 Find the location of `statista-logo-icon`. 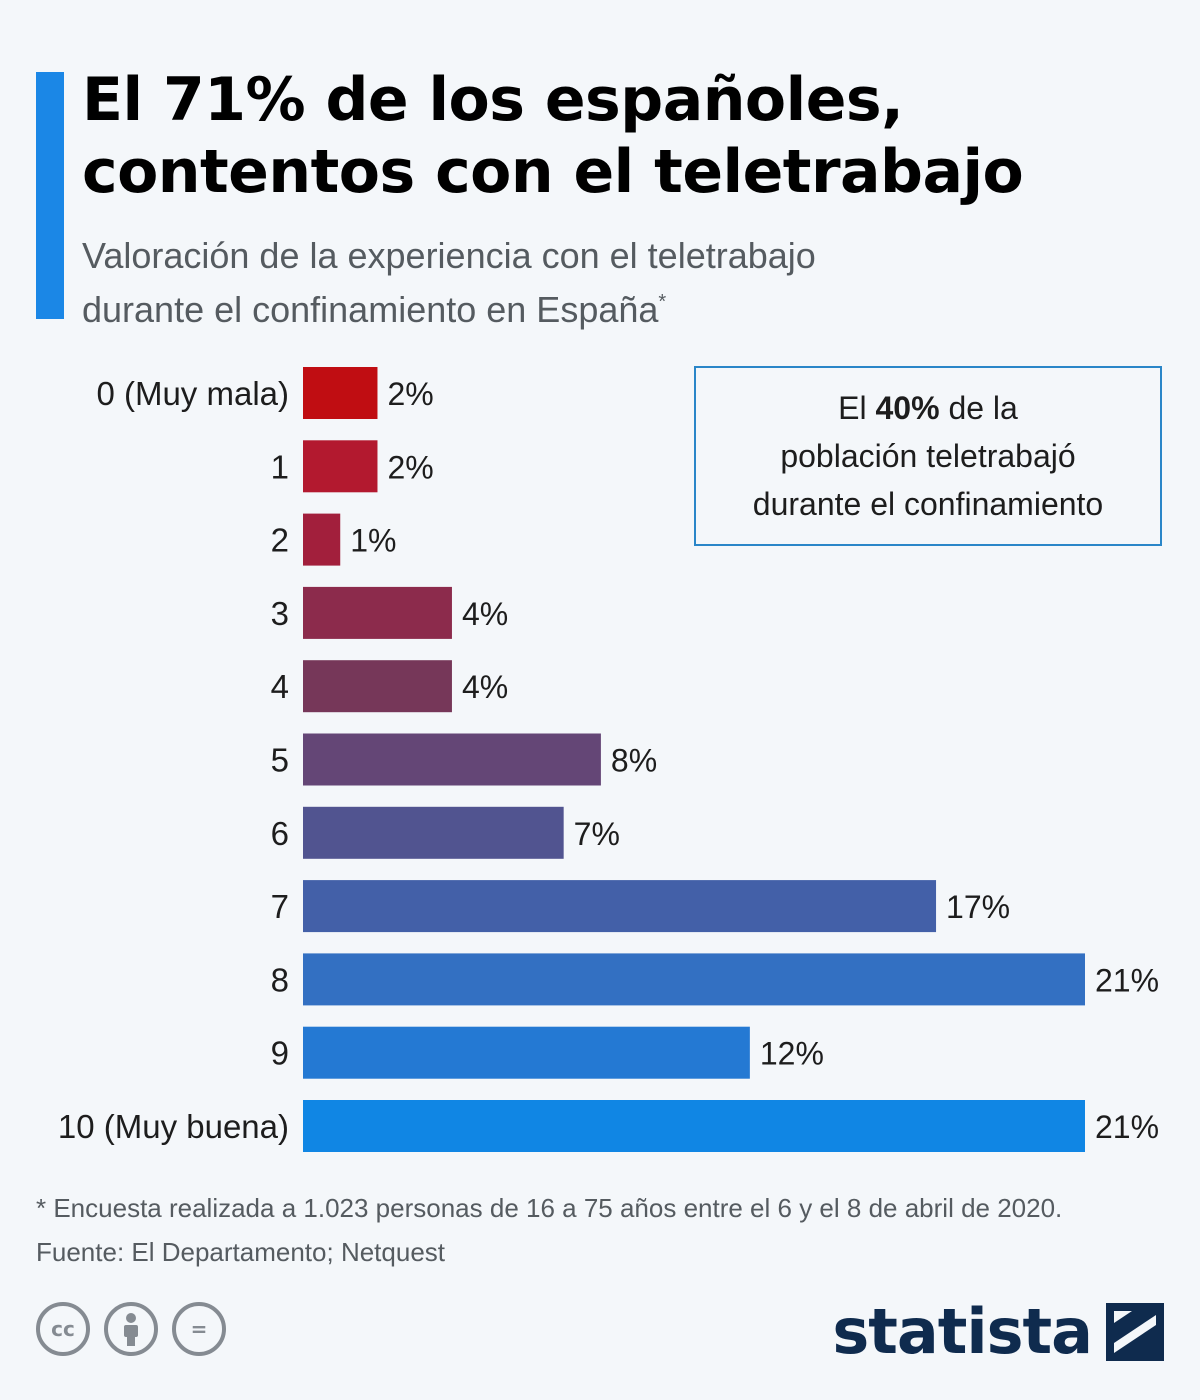

statista-logo-icon is located at coordinates (1135, 1332).